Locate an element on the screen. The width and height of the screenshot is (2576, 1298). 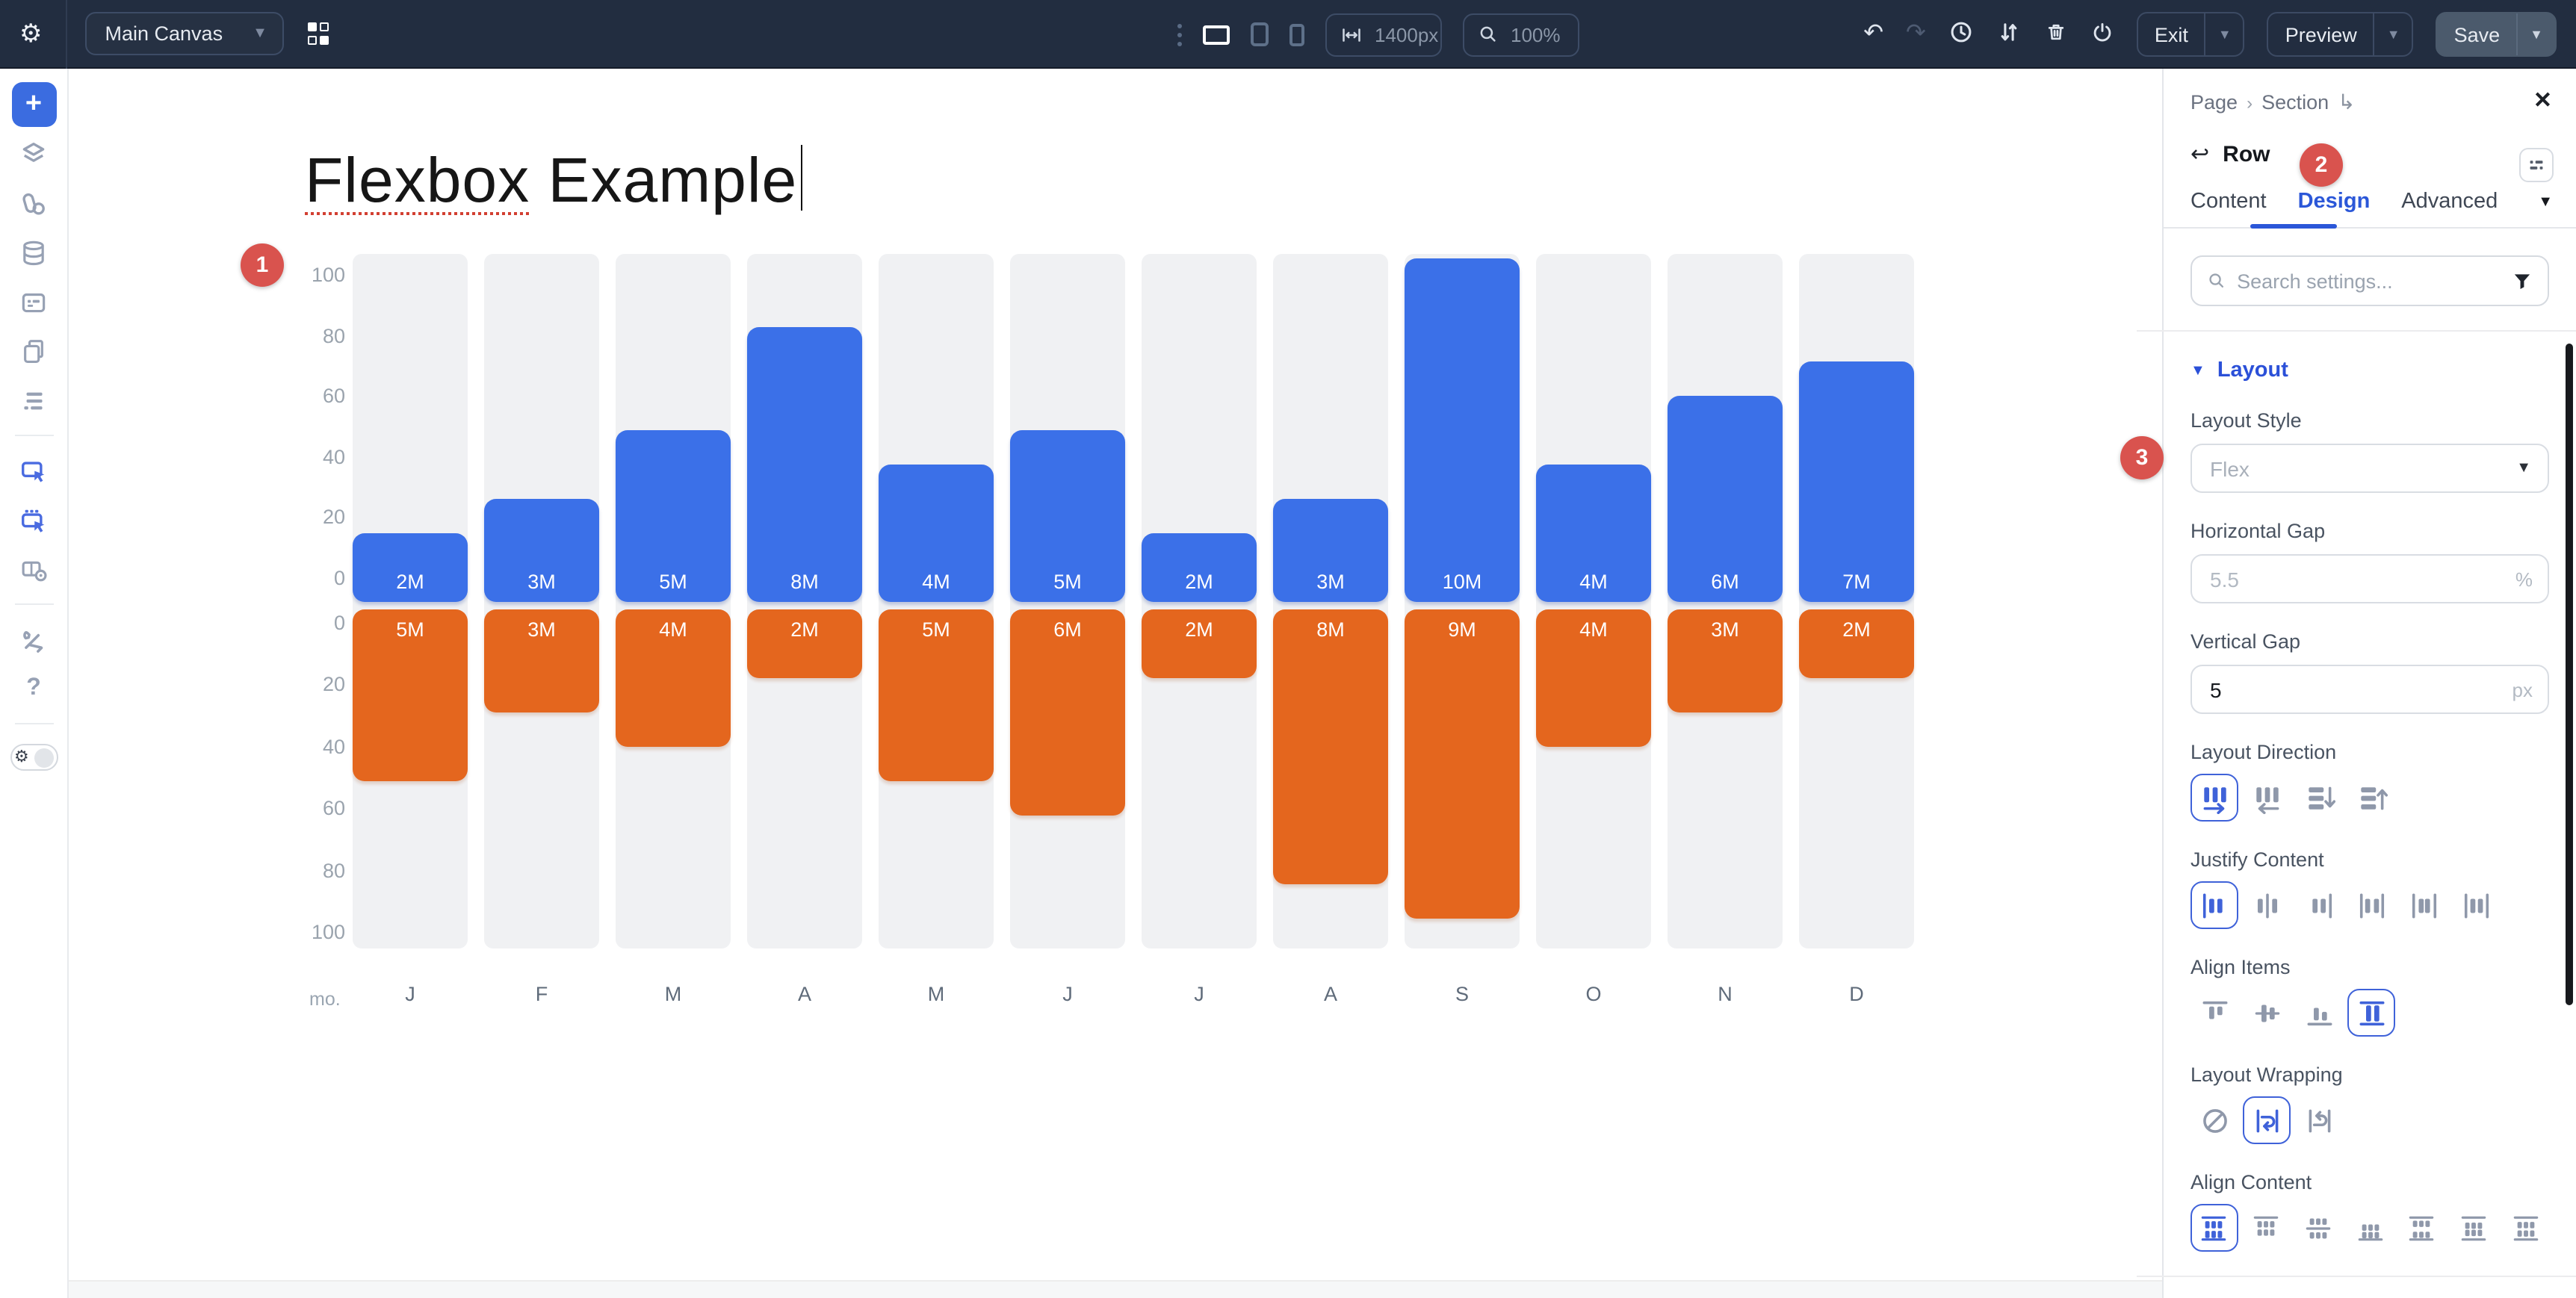
canvas-width-input: 1400px is located at coordinates (1383, 34).